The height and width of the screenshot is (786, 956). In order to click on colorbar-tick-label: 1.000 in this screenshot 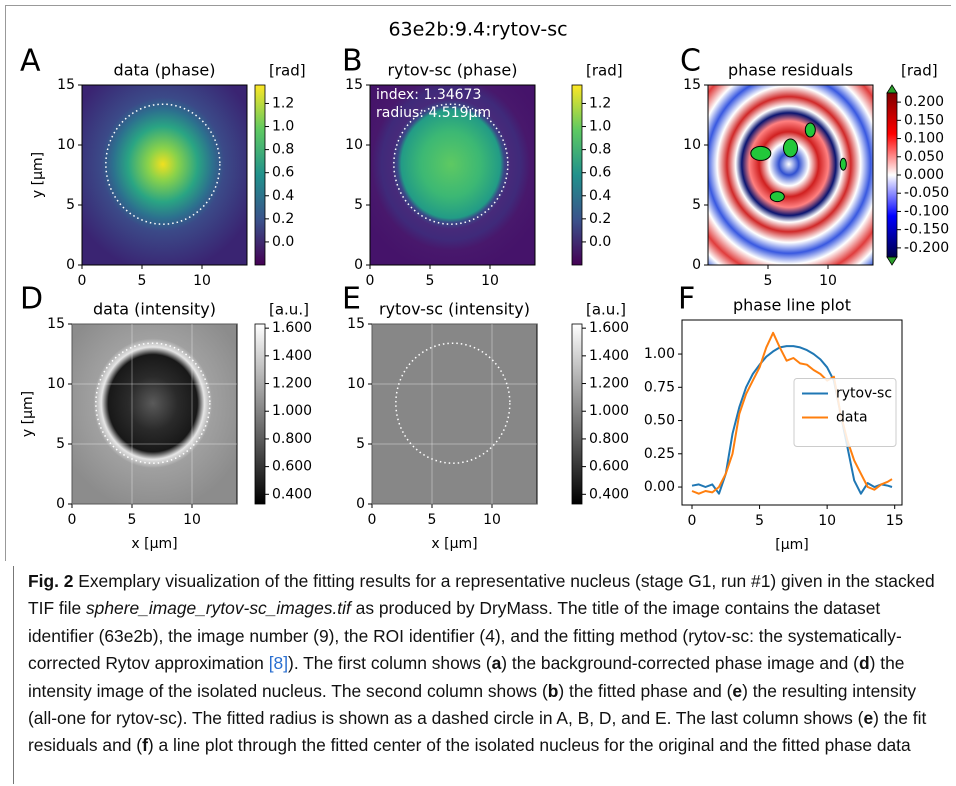, I will do `click(292, 411)`.